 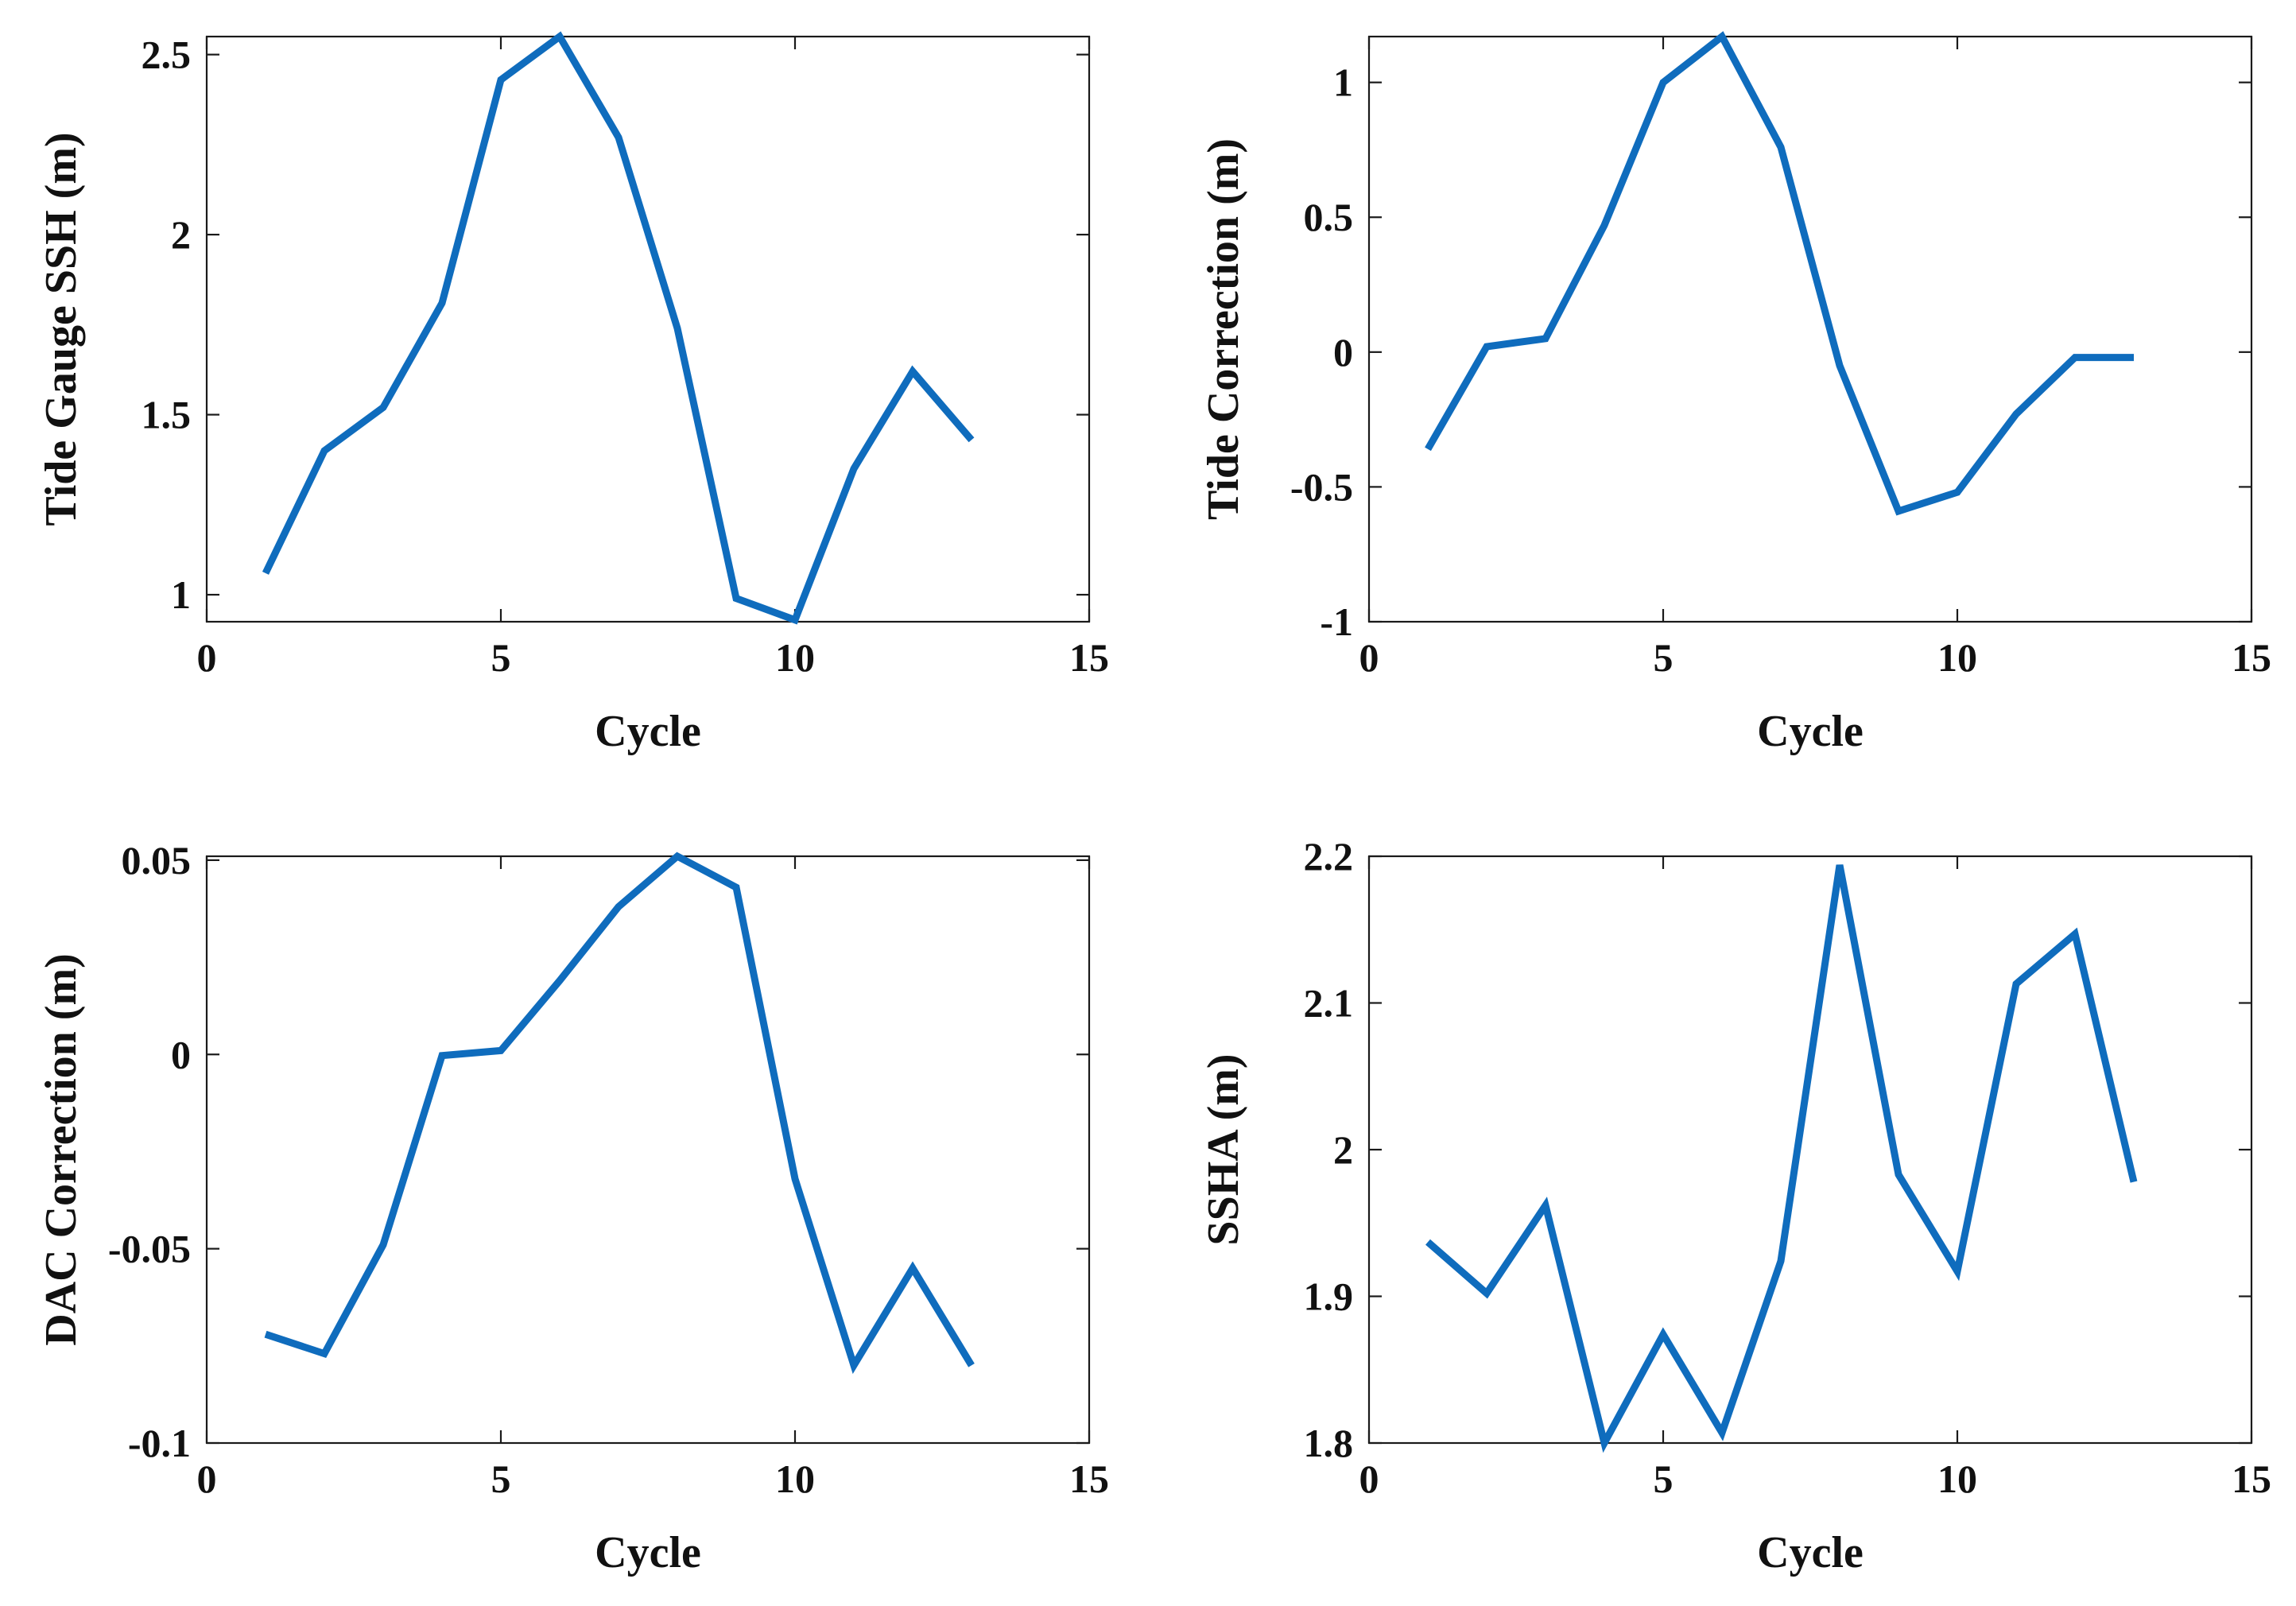 I want to click on y-tick-label-2.5: 2.5, so click(x=167, y=55).